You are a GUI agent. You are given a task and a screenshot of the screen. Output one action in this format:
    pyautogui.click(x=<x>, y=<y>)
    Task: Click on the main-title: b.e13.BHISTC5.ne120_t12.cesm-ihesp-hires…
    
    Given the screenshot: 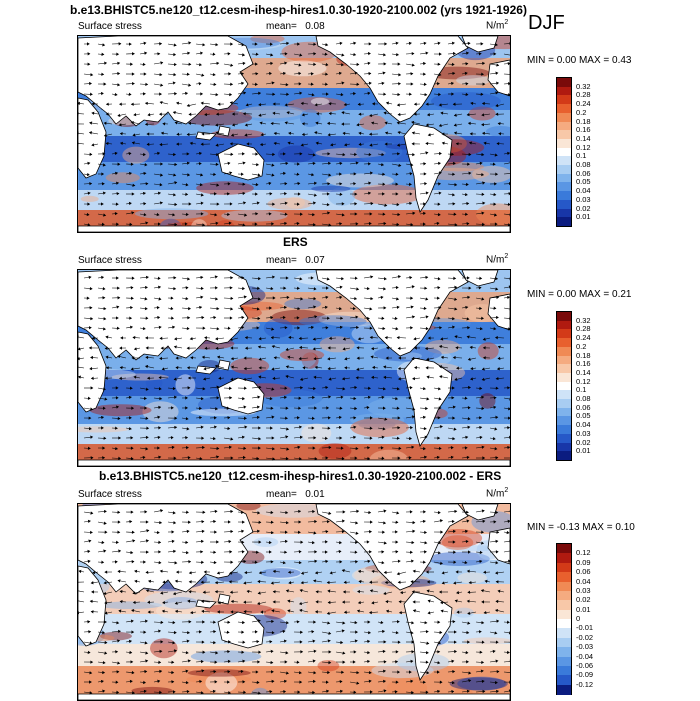 What is the action you would take?
    pyautogui.click(x=298, y=10)
    